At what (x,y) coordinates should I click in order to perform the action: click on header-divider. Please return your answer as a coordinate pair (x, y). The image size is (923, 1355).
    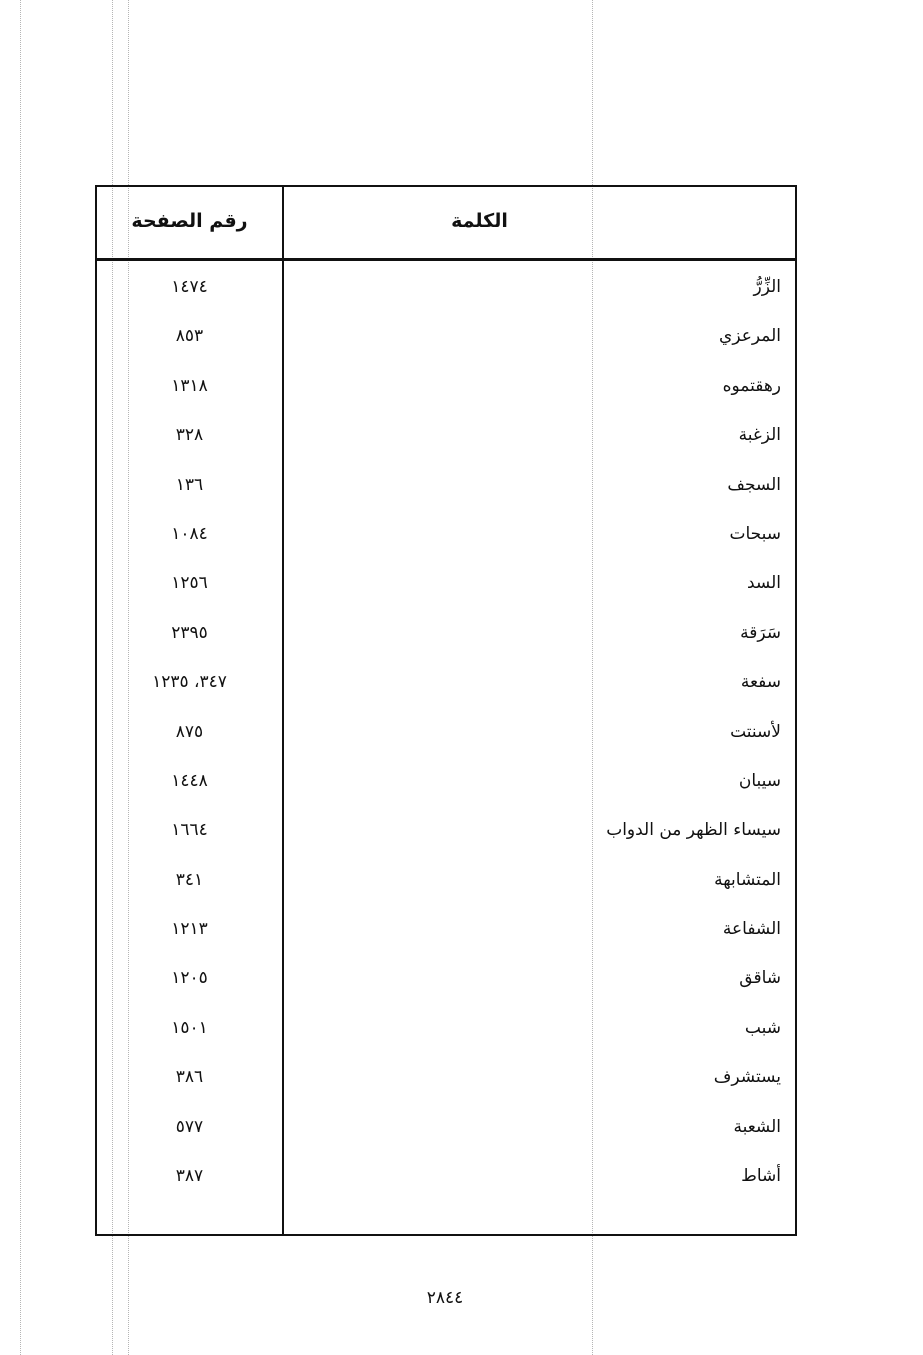
    Looking at the image, I should click on (446, 259).